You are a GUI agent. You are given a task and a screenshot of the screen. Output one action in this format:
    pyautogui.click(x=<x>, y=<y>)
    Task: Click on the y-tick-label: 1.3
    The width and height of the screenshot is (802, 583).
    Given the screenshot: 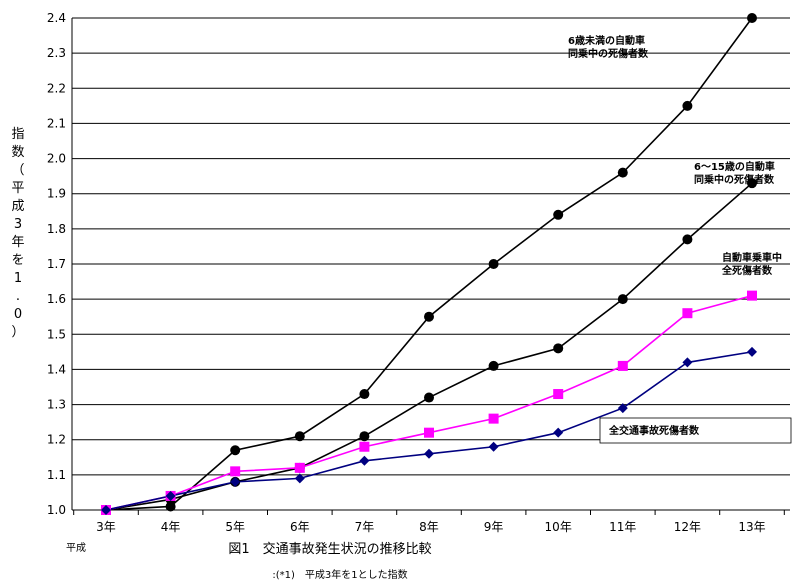 What is the action you would take?
    pyautogui.click(x=56, y=405)
    